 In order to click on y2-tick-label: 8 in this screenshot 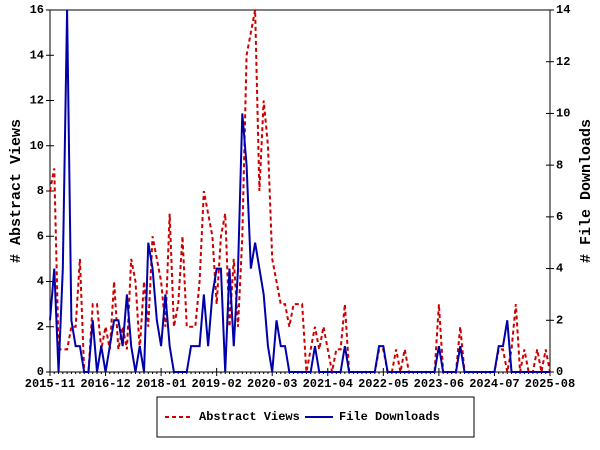, I will do `click(559, 165)`.